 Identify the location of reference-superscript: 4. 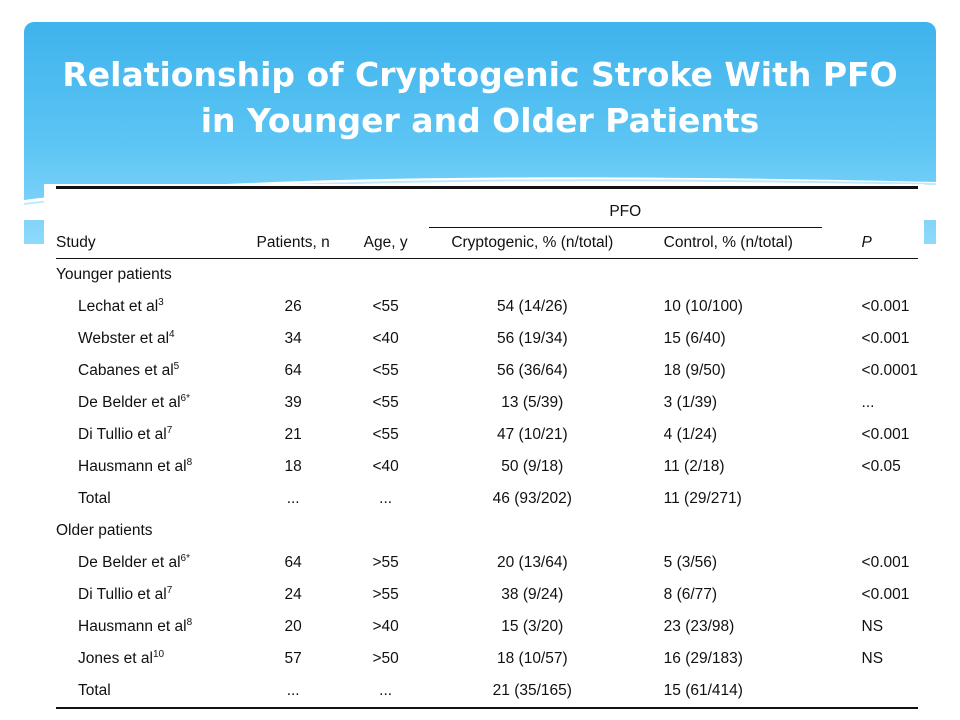
(172, 335).